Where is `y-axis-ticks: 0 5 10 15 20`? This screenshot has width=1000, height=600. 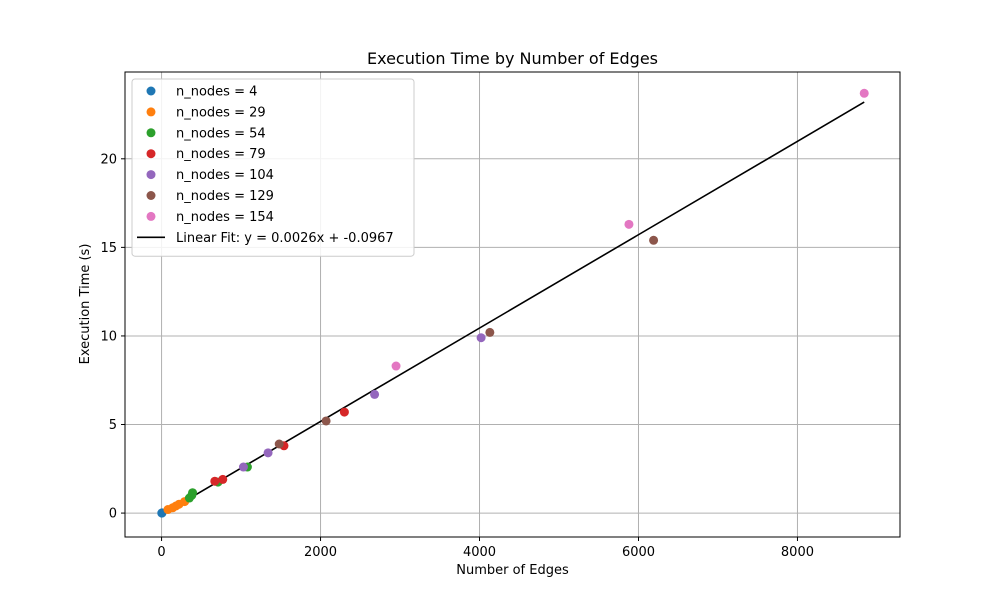
y-axis-ticks: 0 5 10 15 20 is located at coordinates (112, 337).